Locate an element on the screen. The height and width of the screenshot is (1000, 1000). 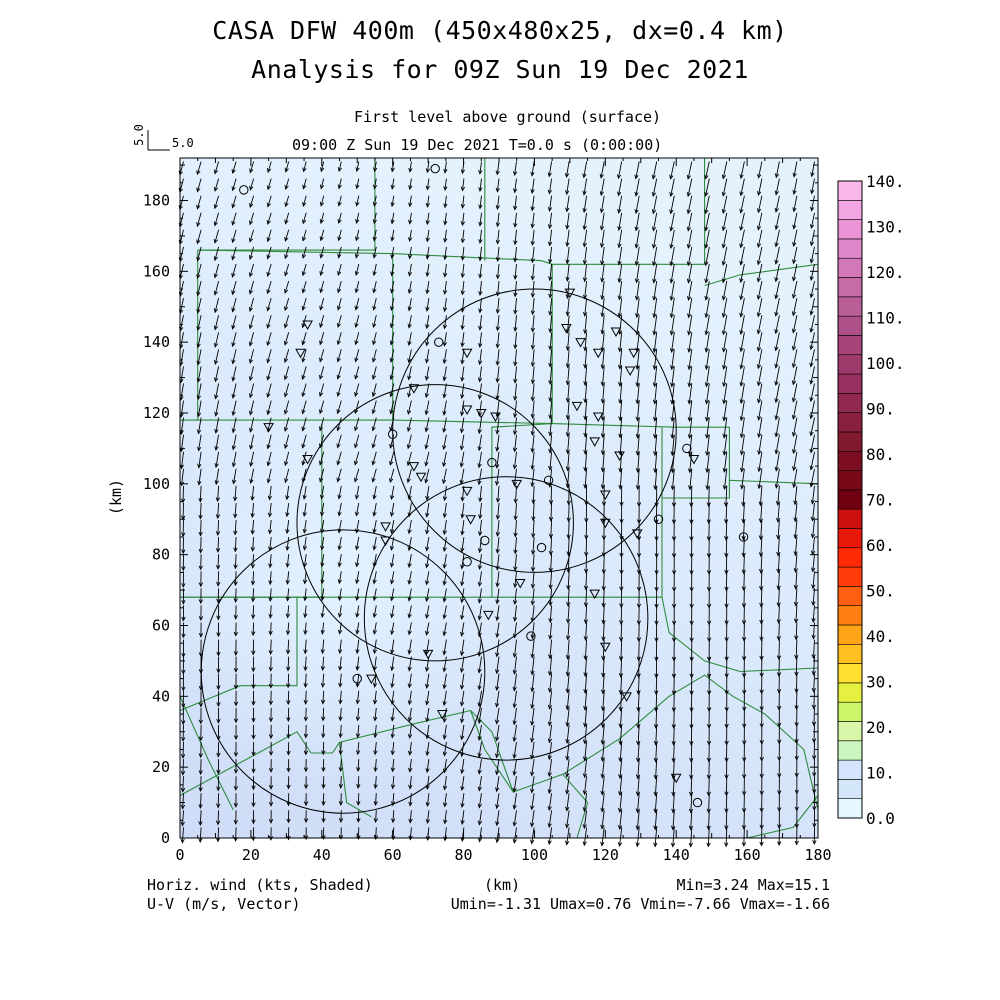
y-tick-label: 40 is located at coordinates (161, 696).